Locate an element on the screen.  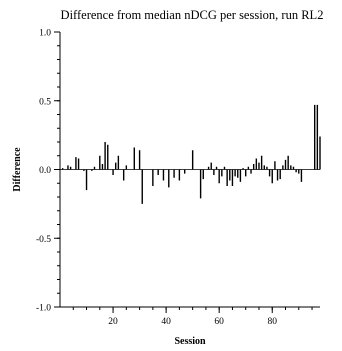
y-tick-label: -1.0 is located at coordinates (43, 309).